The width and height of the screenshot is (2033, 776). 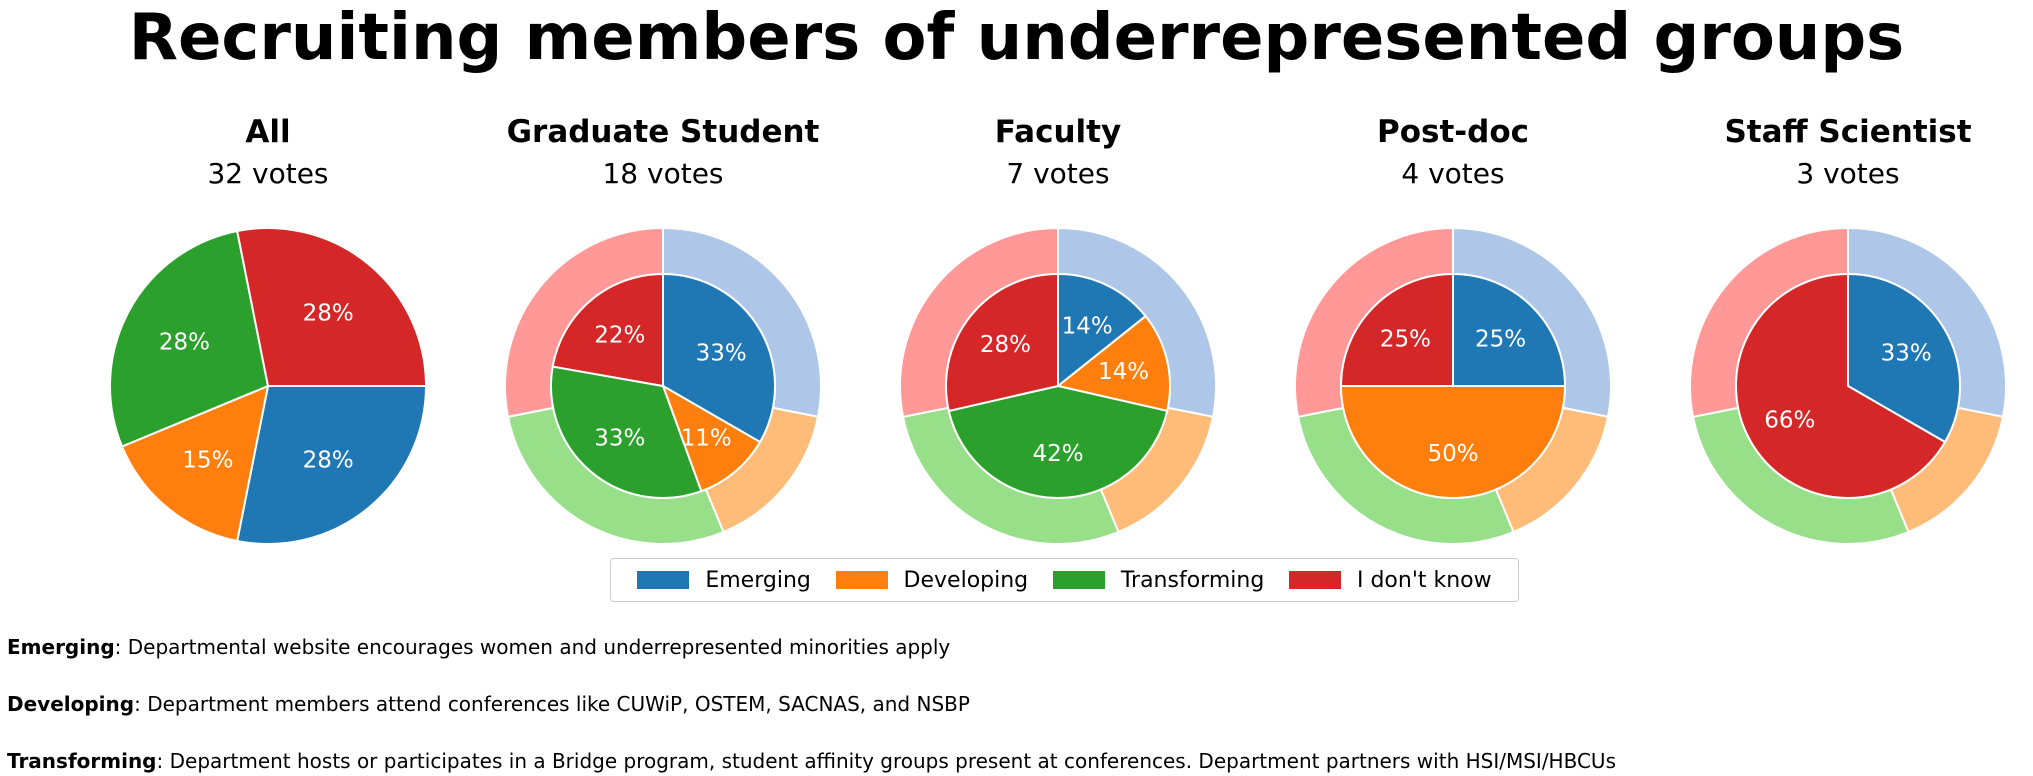 I want to click on pie-subtitle: 3 votes, so click(x=1847, y=173).